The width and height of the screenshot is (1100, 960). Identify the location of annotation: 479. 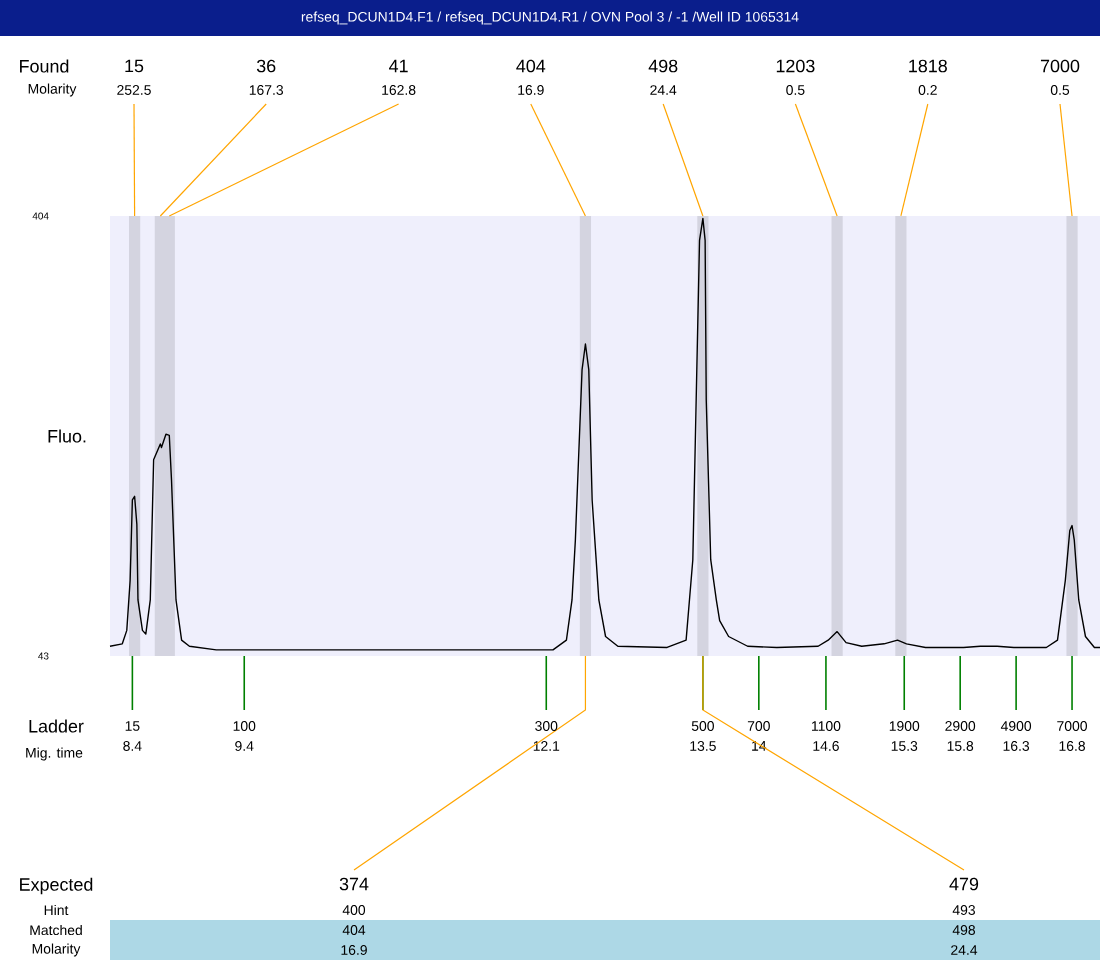
(964, 884).